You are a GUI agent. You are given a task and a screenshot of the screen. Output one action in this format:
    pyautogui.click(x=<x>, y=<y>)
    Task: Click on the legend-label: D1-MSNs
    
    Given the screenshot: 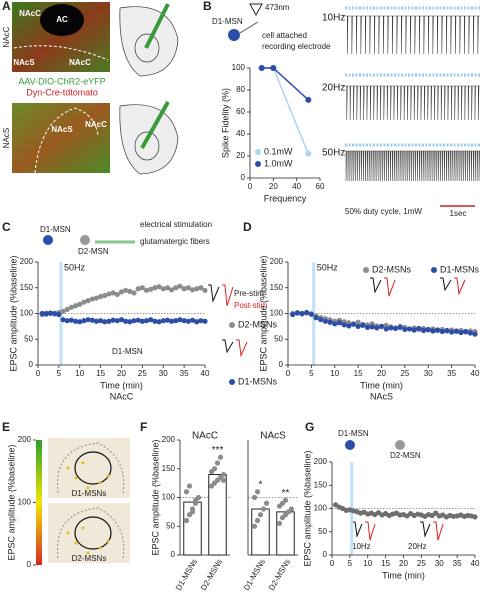 What is the action you would take?
    pyautogui.click(x=258, y=381)
    